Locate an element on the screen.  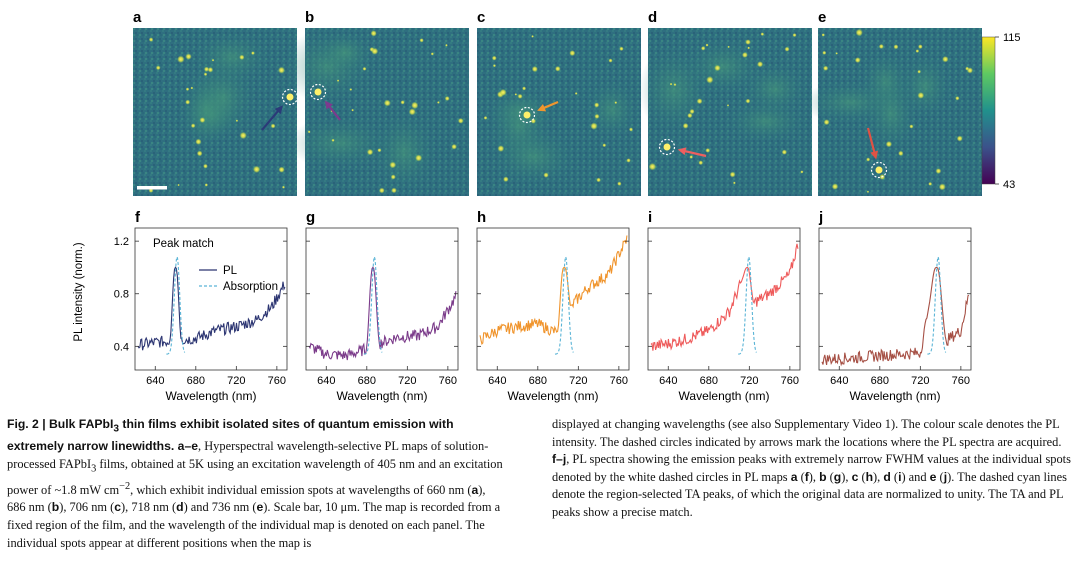
caption-ref: f is located at coordinates (806, 476).